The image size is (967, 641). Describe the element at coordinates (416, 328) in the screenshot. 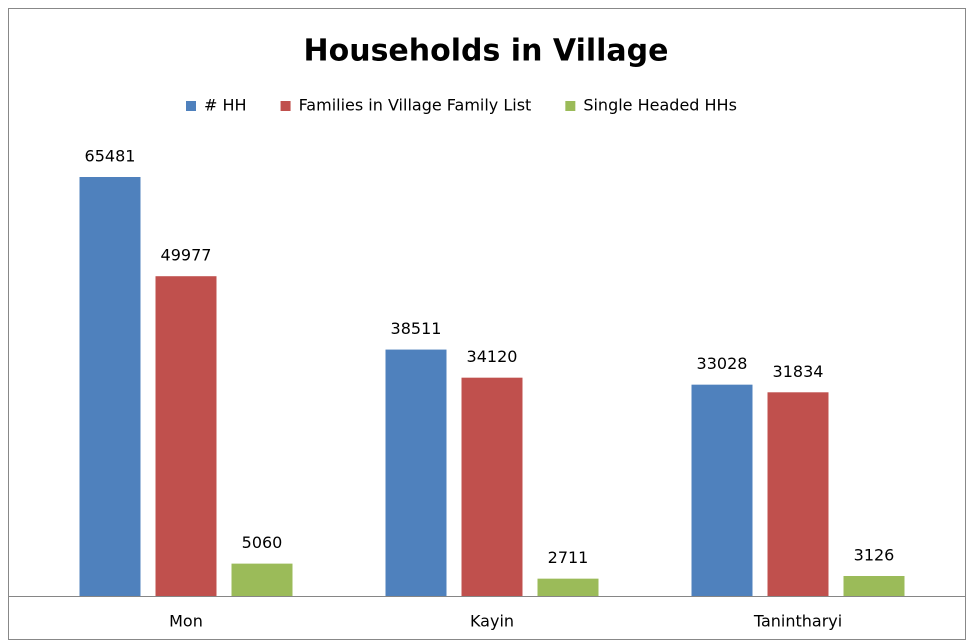

I see `data-label: 38511` at that location.